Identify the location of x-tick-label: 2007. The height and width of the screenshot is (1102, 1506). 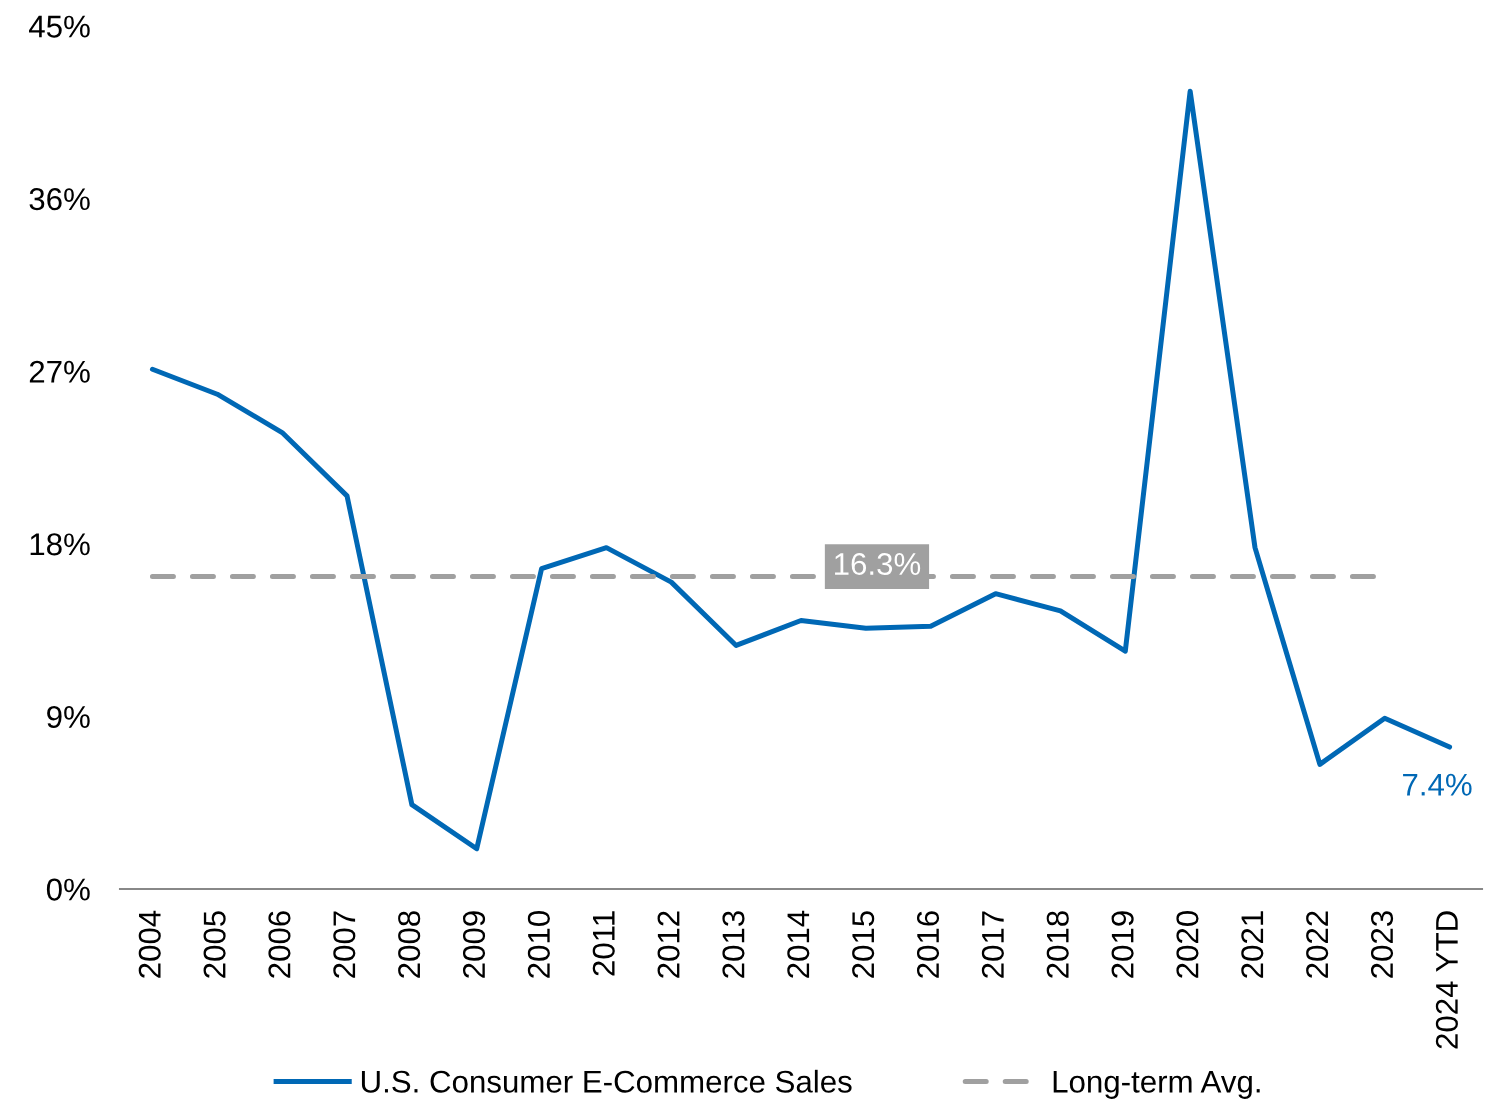
(344, 944).